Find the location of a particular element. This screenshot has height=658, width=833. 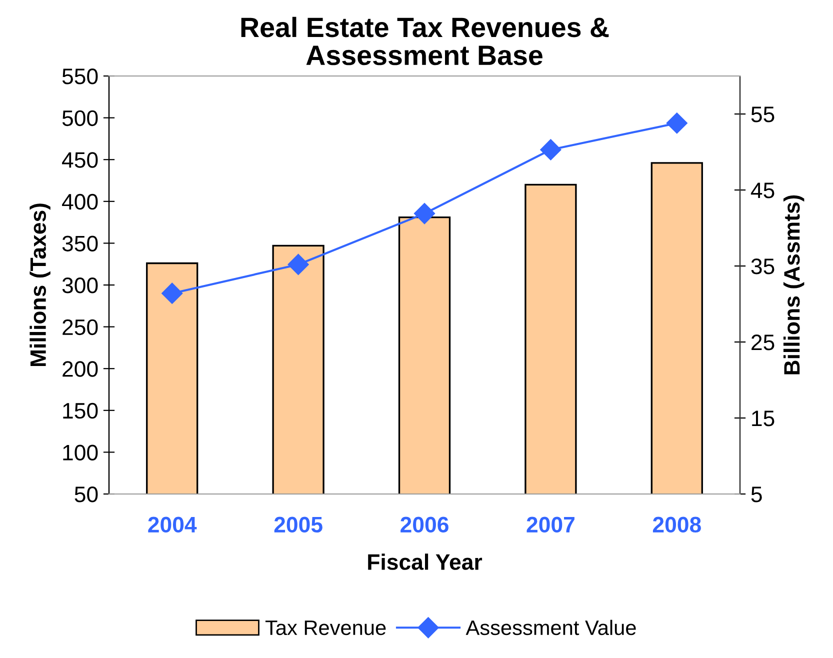

y2-tick-label: 25 is located at coordinates (763, 342).